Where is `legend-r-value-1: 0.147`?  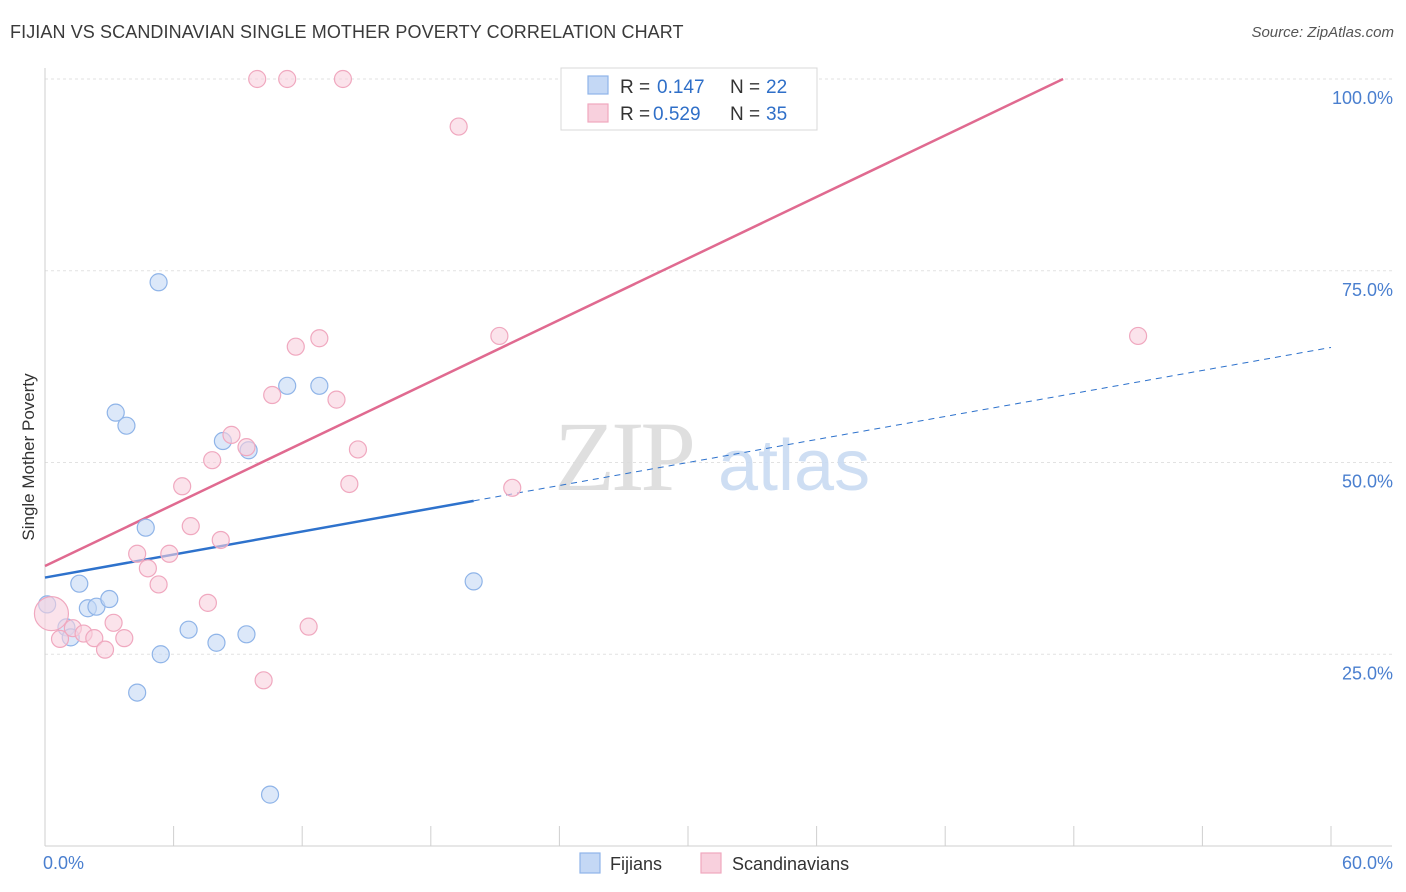 legend-r-value-1: 0.147 is located at coordinates (681, 87).